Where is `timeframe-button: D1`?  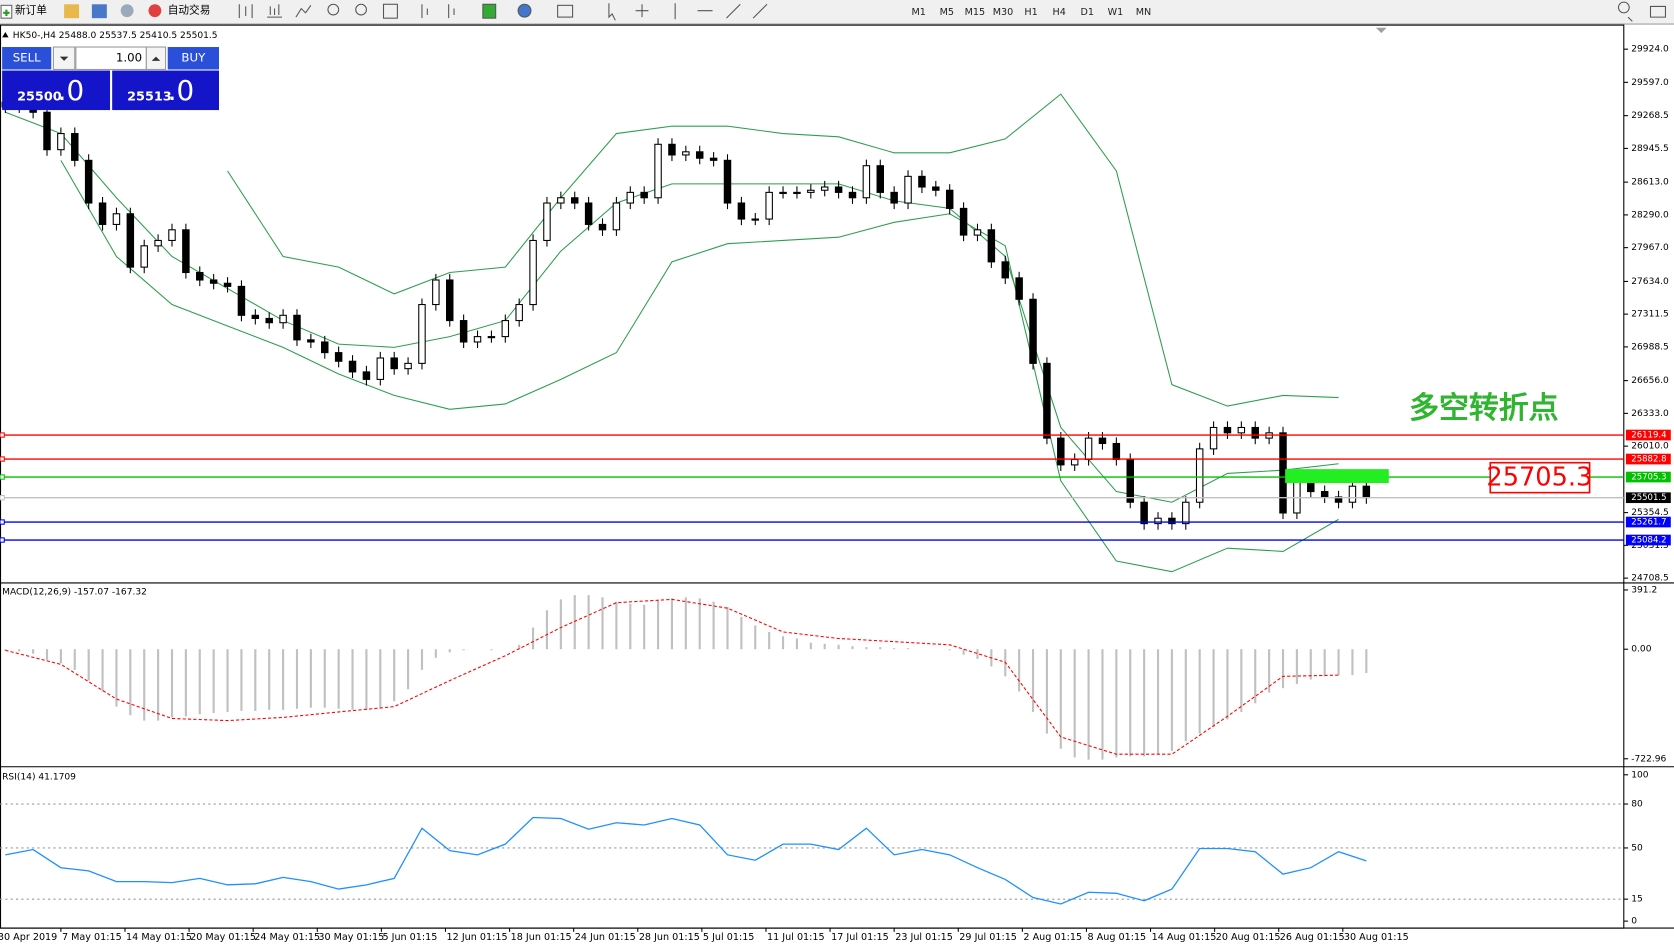
timeframe-button: D1 is located at coordinates (1088, 12).